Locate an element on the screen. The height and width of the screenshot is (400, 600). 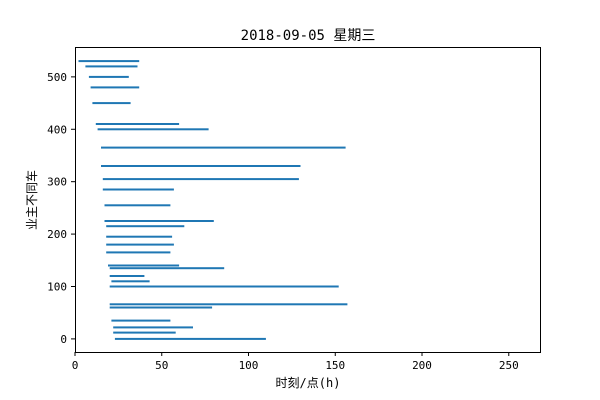
x-tick-label-200: 200 is located at coordinates (422, 365).